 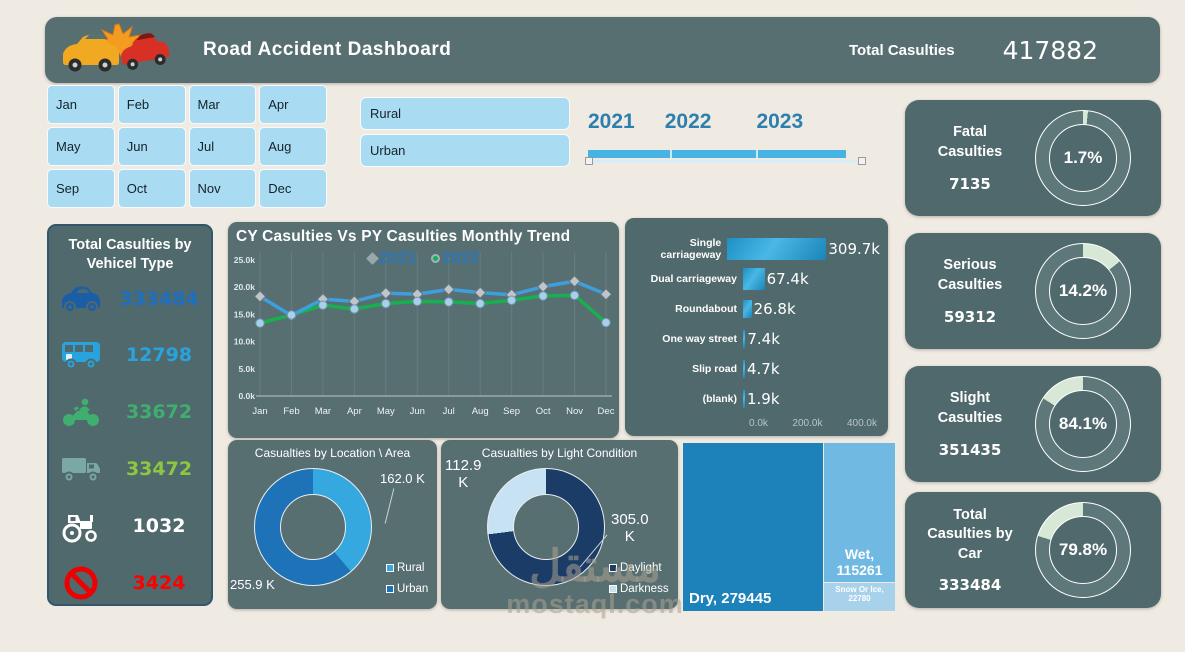 What do you see at coordinates (460, 257) in the screenshot?
I see `legend-label: 2022` at bounding box center [460, 257].